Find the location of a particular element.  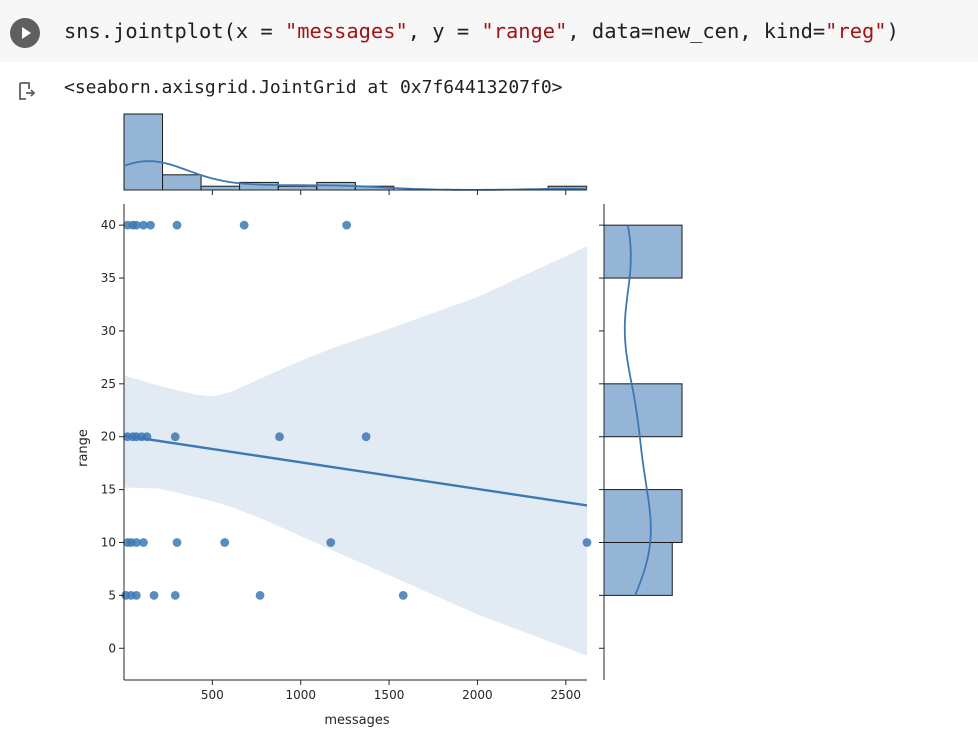

code-token: ) is located at coordinates (892, 31).